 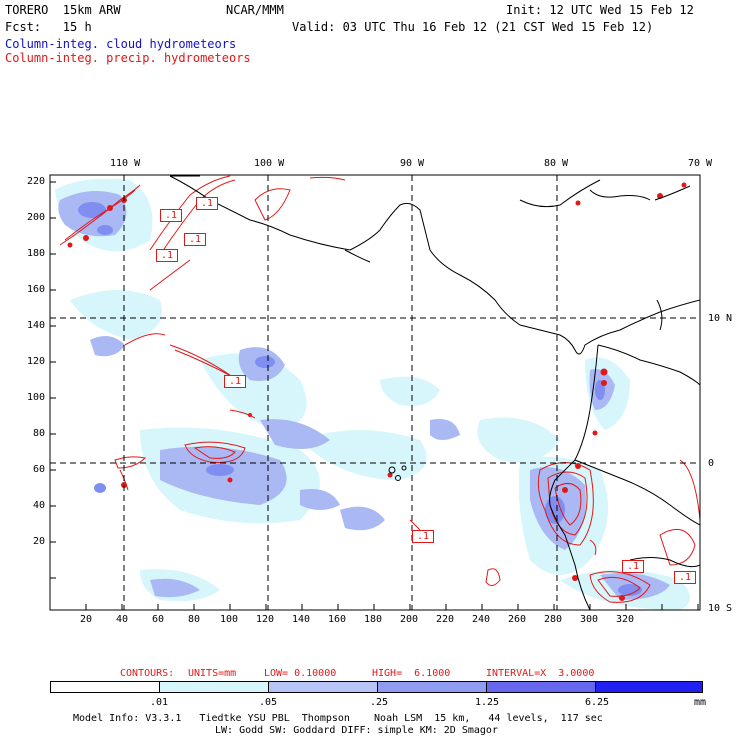 What do you see at coordinates (36, 325) in the screenshot?
I see `y-tick-label: 140` at bounding box center [36, 325].